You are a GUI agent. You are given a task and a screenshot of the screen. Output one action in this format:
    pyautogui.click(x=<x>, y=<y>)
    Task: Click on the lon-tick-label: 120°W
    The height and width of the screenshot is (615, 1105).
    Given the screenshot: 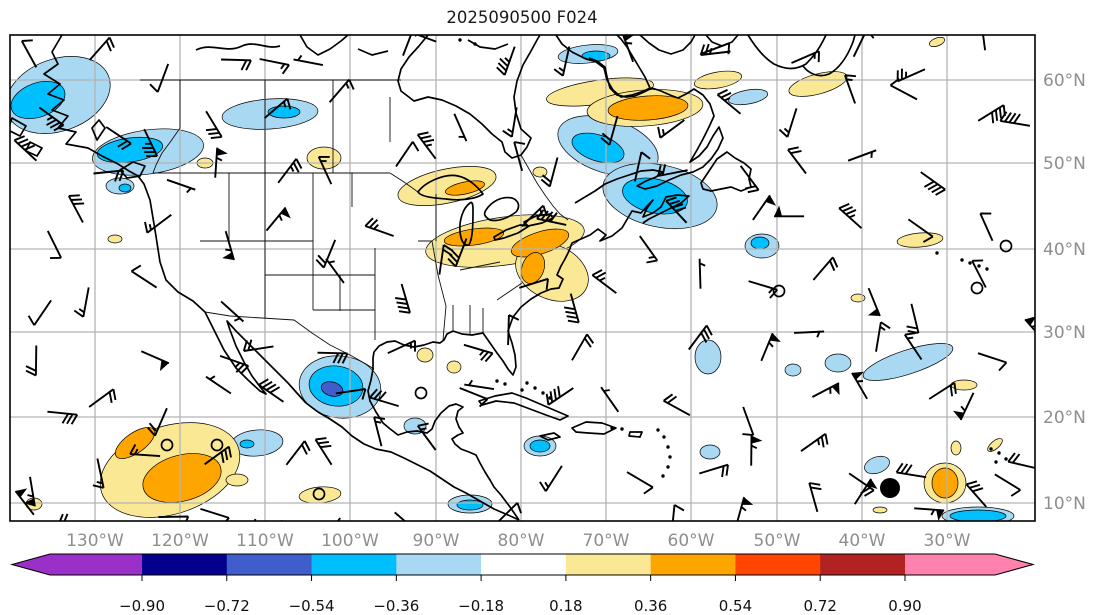 What is the action you would take?
    pyautogui.click(x=180, y=541)
    